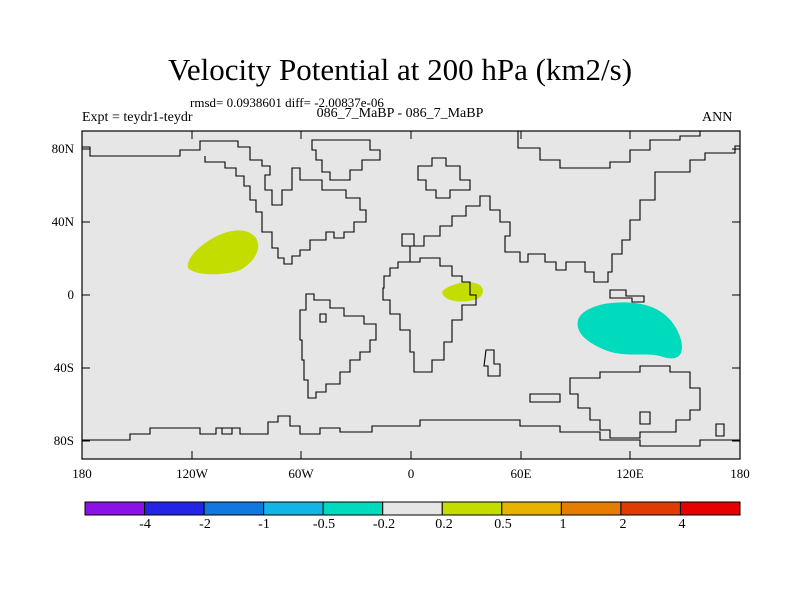 This screenshot has height=600, width=800. I want to click on x-tick-label: 120W, so click(192, 473).